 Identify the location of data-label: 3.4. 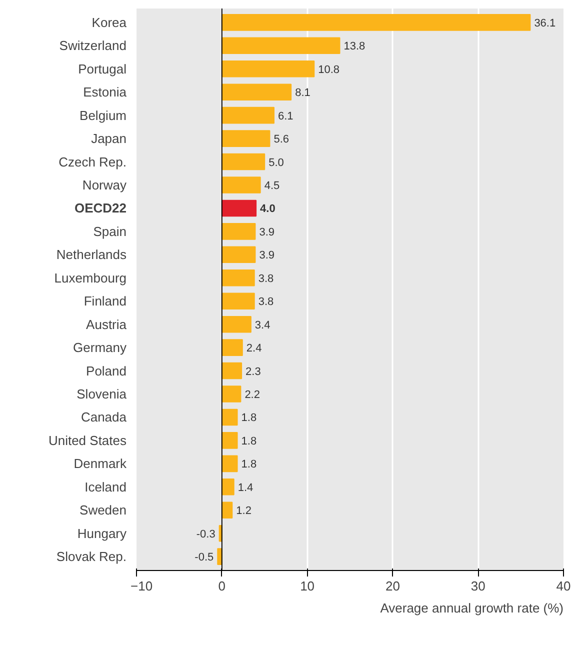
(262, 325).